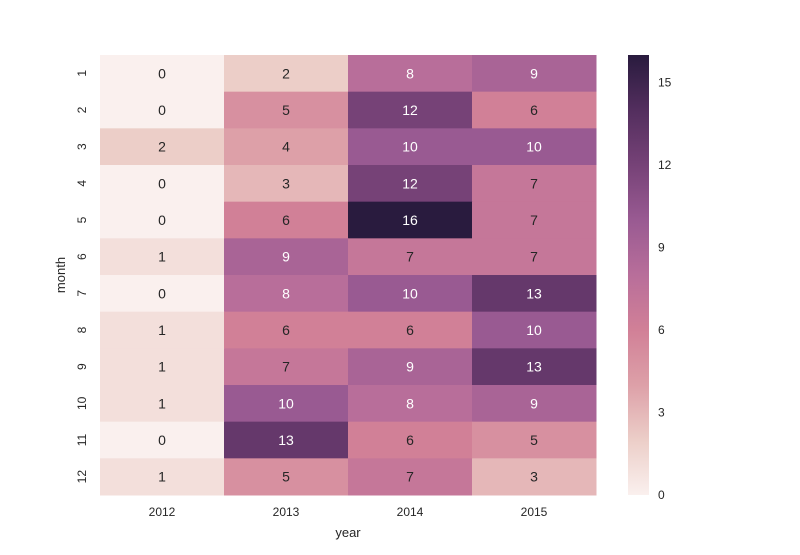 The width and height of the screenshot is (800, 555). Describe the element at coordinates (661, 330) in the screenshot. I see `colorbar-tick-label: 6` at that location.